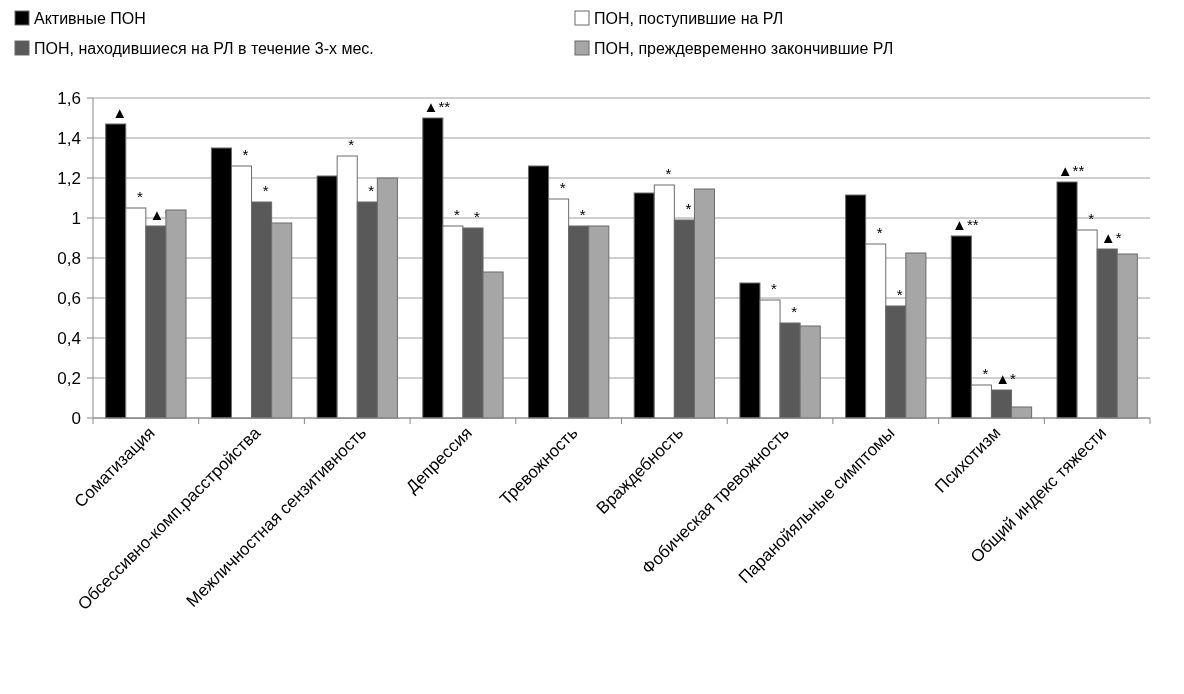 Image resolution: width=1184 pixels, height=694 pixels. Describe the element at coordinates (69, 378) in the screenshot. I see `y-tick-label: 0,2` at that location.